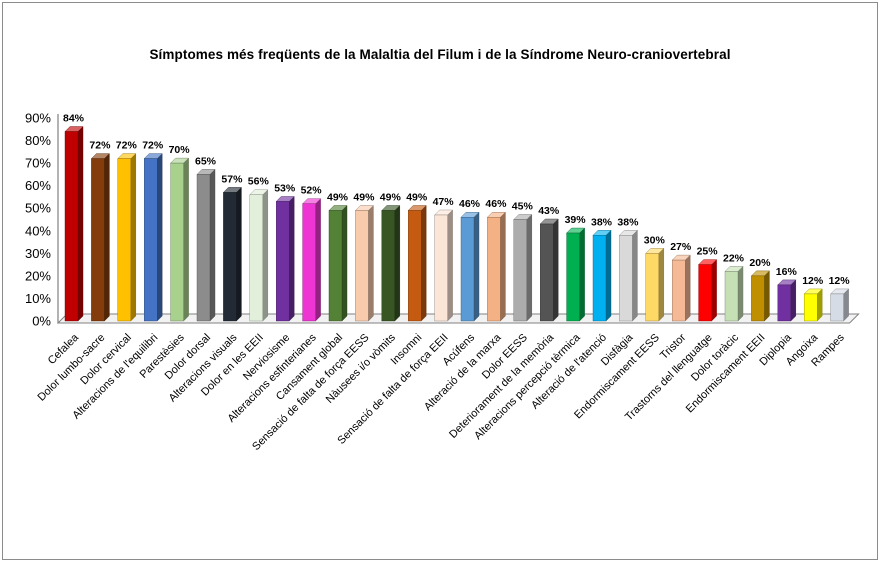 The height and width of the screenshot is (562, 880). I want to click on y-axis-tick-label: 60%, so click(38, 185).